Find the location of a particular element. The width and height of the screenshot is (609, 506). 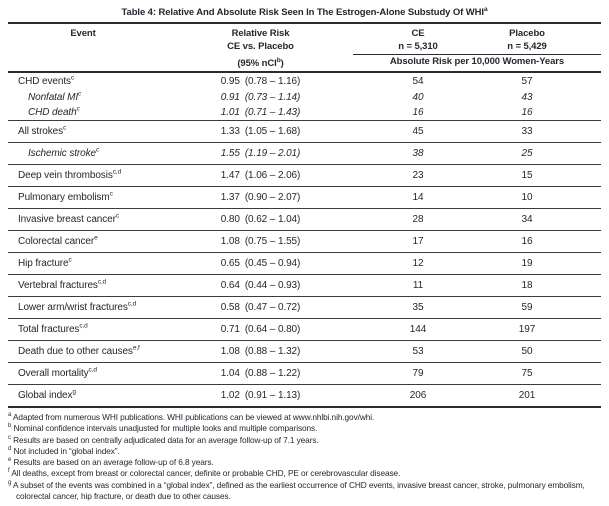

relative-risk-cell: 0.64 (0.44 – 0.93) is located at coordinates (275, 285).